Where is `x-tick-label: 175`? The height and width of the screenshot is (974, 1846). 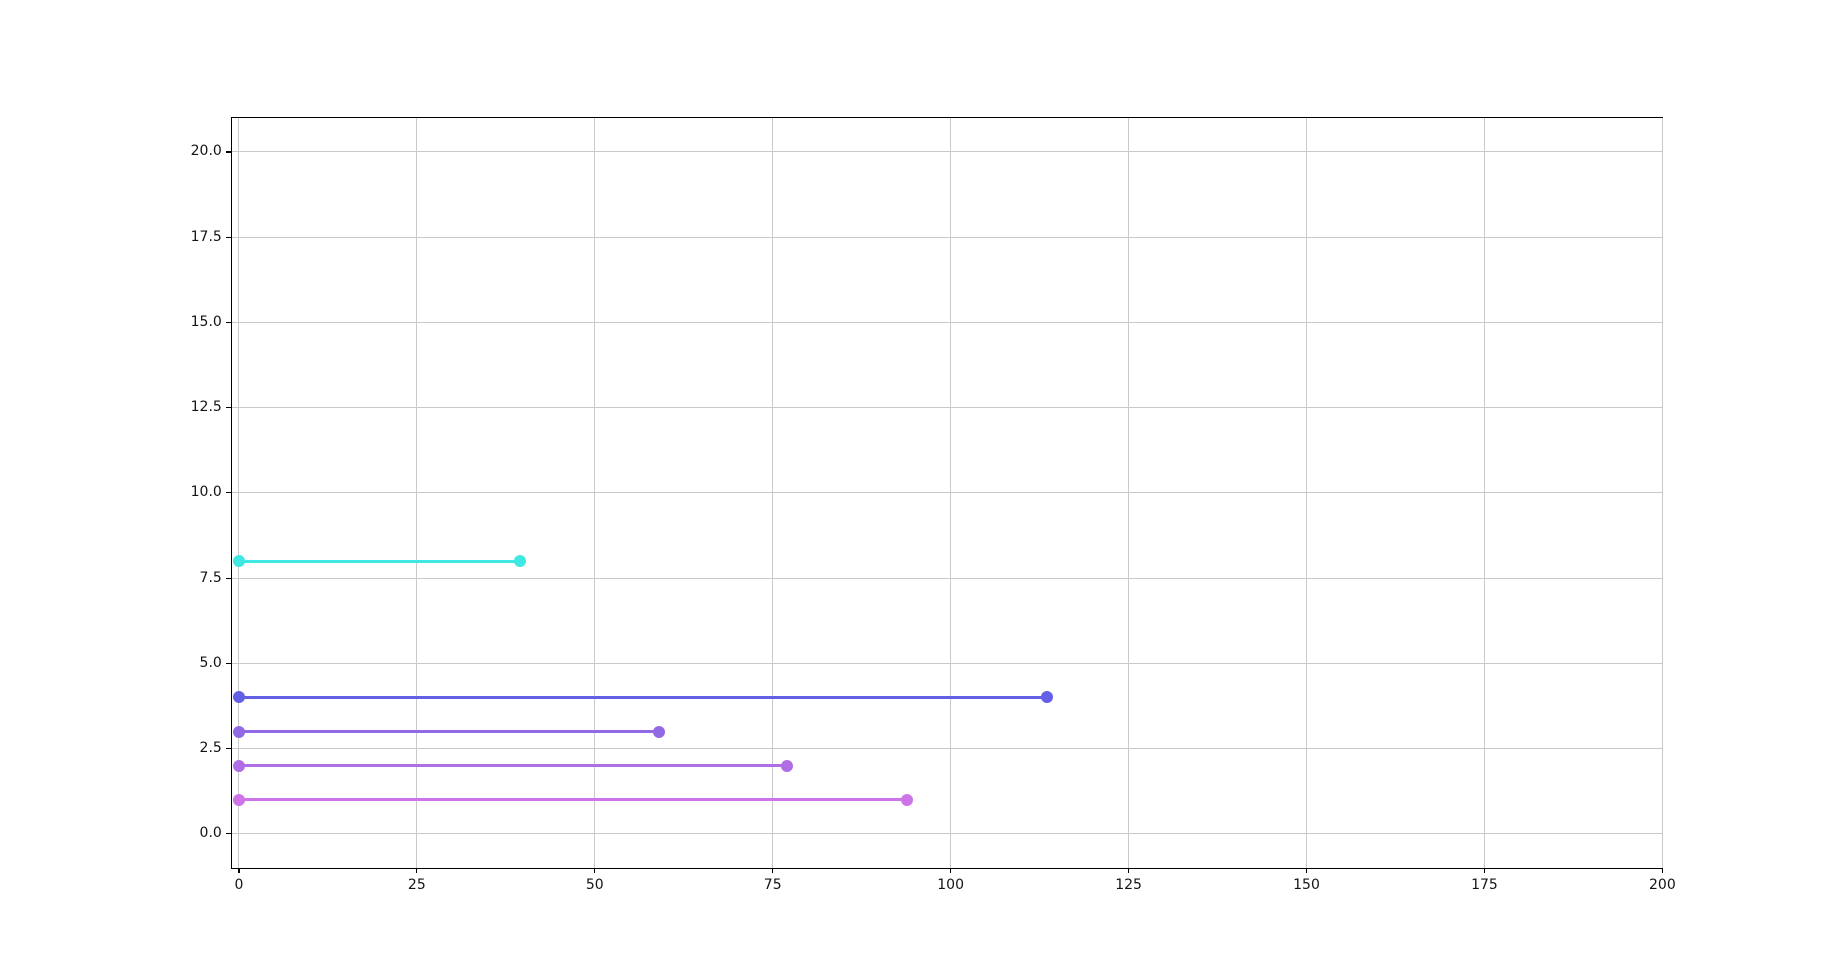 x-tick-label: 175 is located at coordinates (1484, 884).